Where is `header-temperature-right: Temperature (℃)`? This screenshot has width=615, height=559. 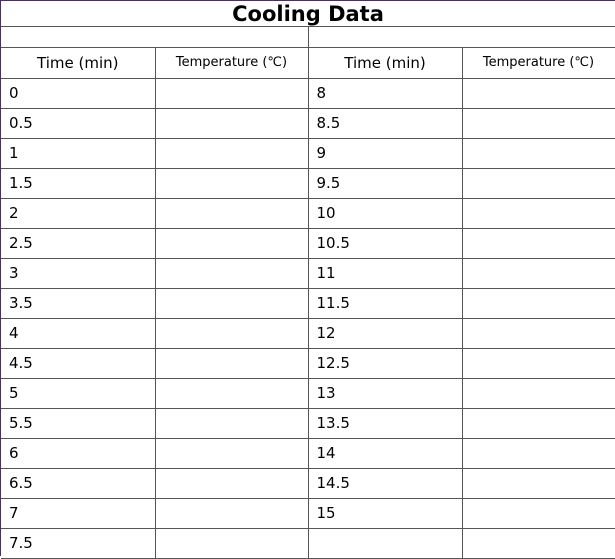
header-temperature-right: Temperature (℃) is located at coordinates (538, 63).